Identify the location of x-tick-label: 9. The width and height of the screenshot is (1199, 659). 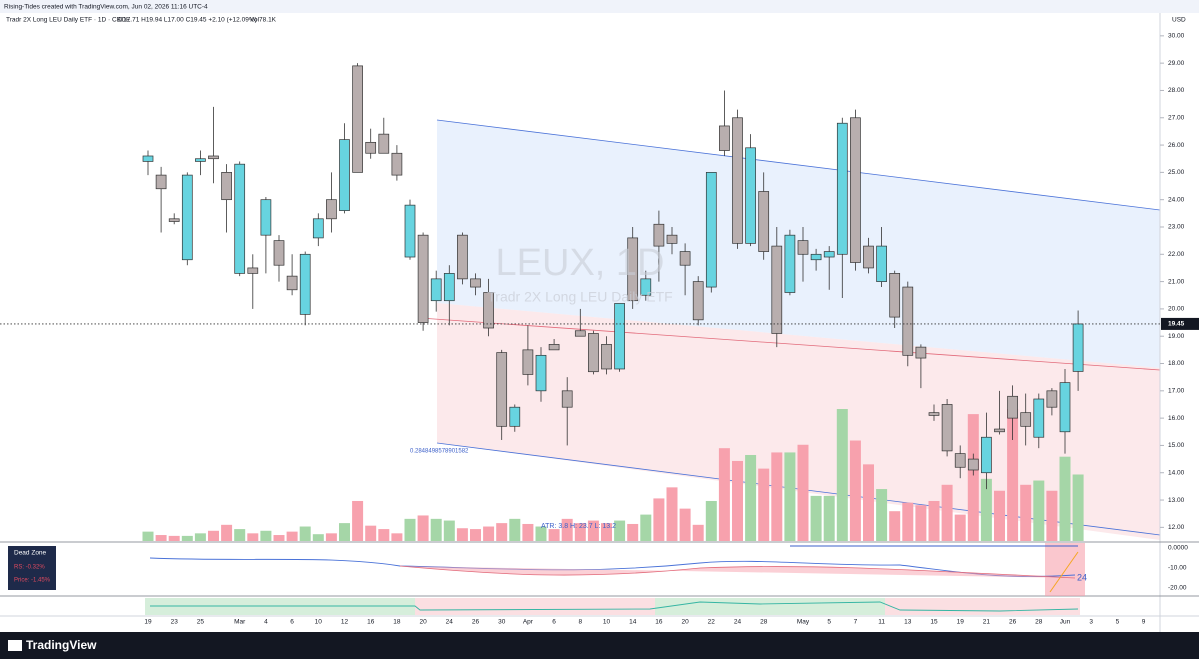
(1144, 622).